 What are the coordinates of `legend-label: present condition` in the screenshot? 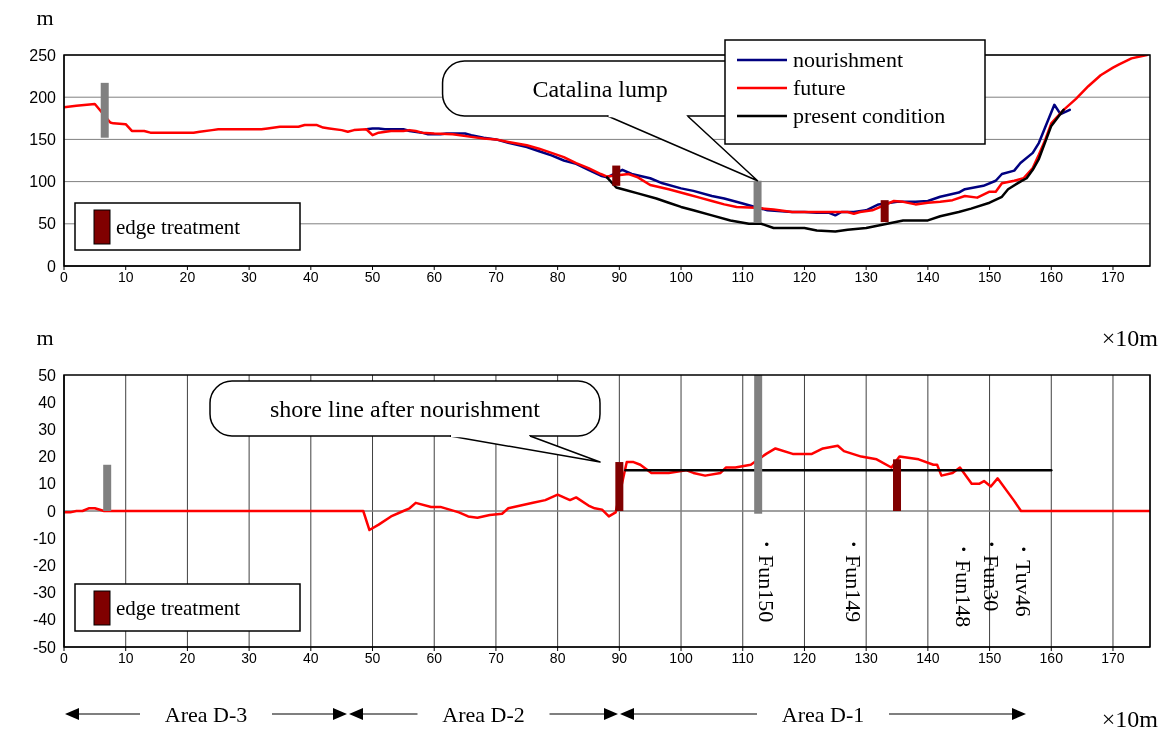 It's located at (869, 115).